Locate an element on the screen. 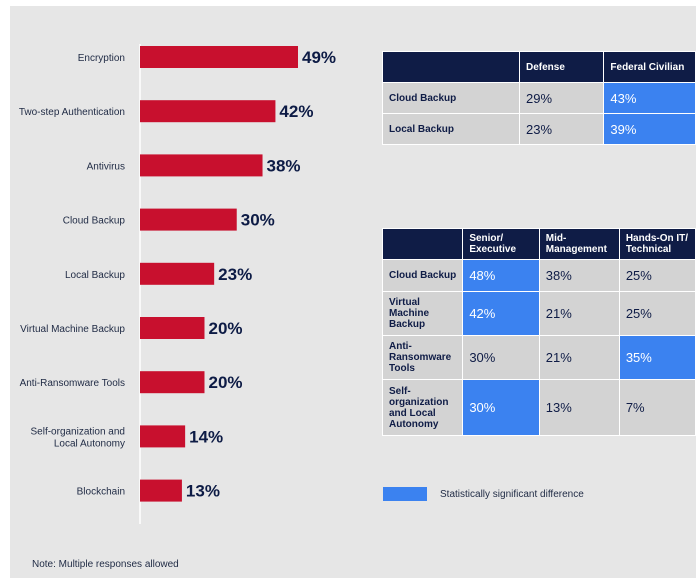 This screenshot has height=578, width=696. significant-cell: 39% is located at coordinates (649, 129).